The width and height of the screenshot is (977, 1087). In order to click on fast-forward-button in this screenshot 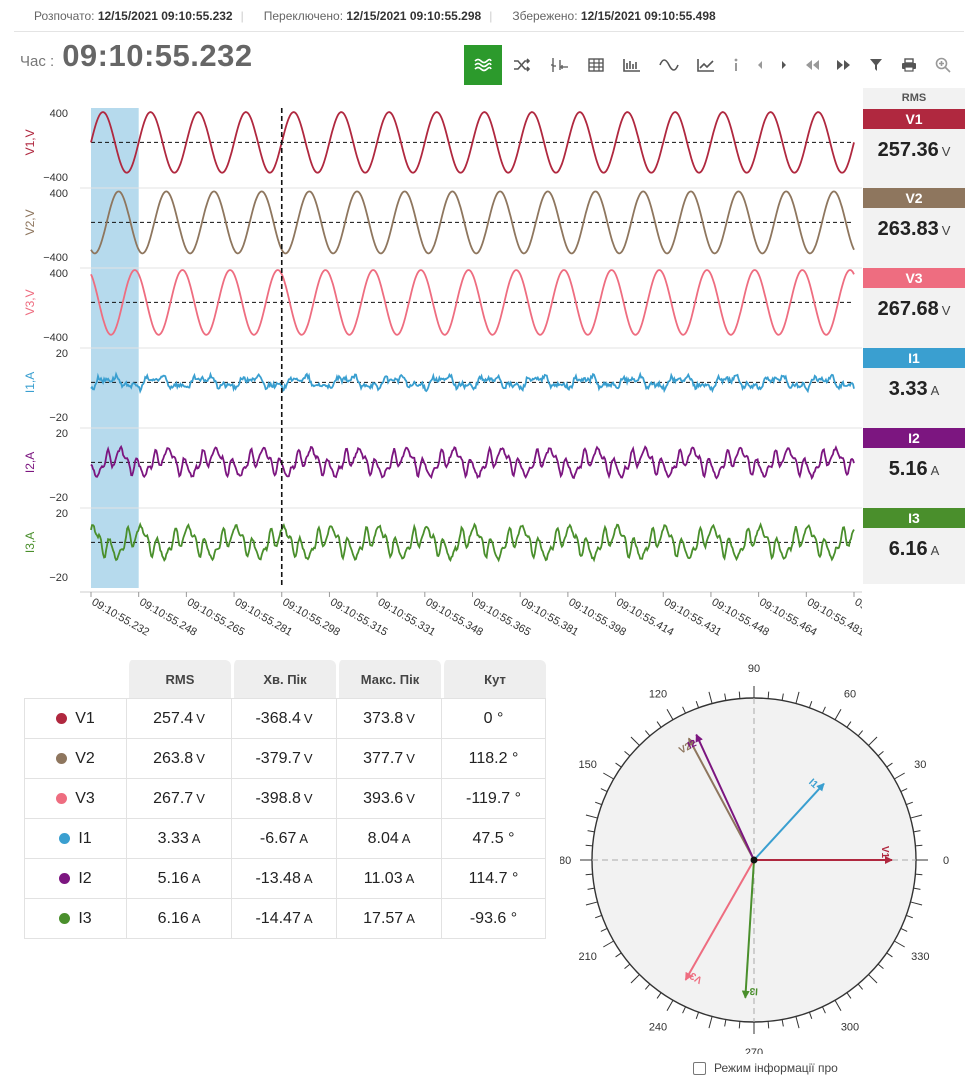, I will do `click(844, 65)`.